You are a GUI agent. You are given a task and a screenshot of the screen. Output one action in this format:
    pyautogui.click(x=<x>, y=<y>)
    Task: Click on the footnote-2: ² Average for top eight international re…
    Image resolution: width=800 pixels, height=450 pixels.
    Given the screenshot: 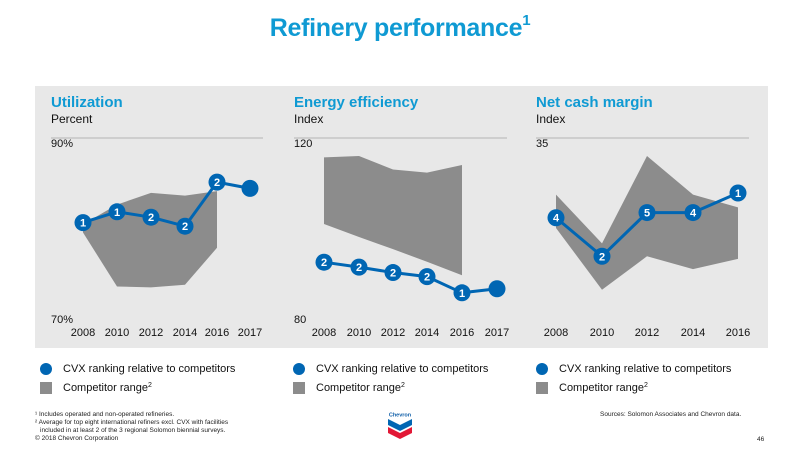 What is the action you would take?
    pyautogui.click(x=132, y=422)
    